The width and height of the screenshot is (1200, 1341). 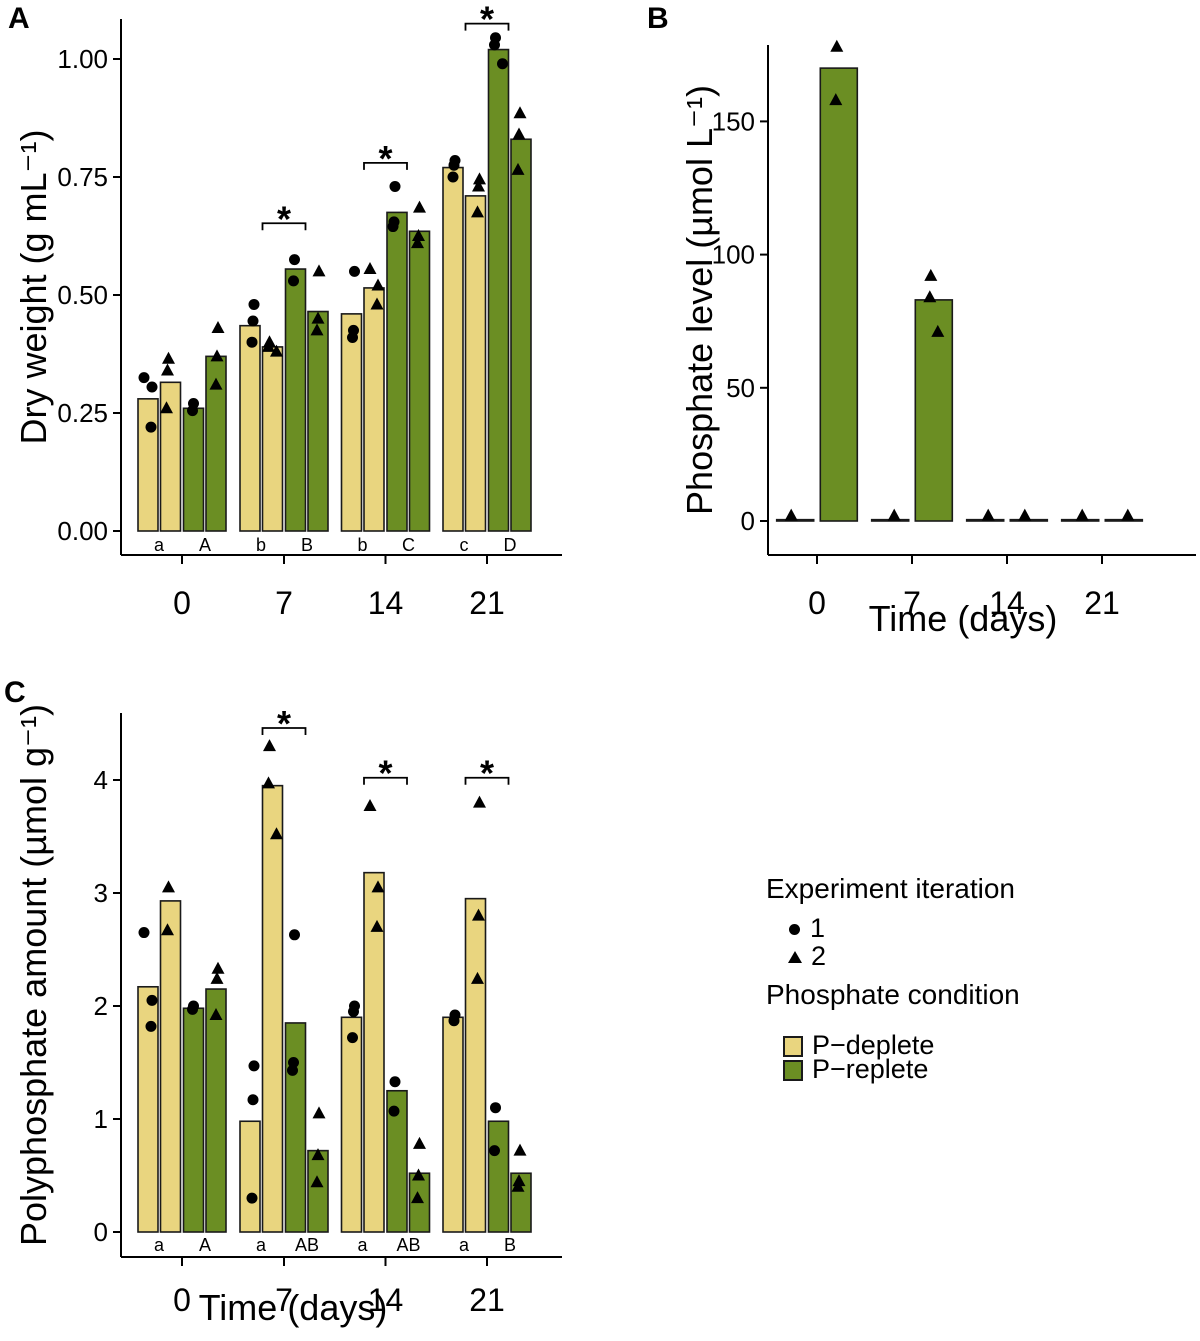 What do you see at coordinates (33, 286) in the screenshot?
I see `y-axis-title: Dry weight (g mL⁻¹)` at bounding box center [33, 286].